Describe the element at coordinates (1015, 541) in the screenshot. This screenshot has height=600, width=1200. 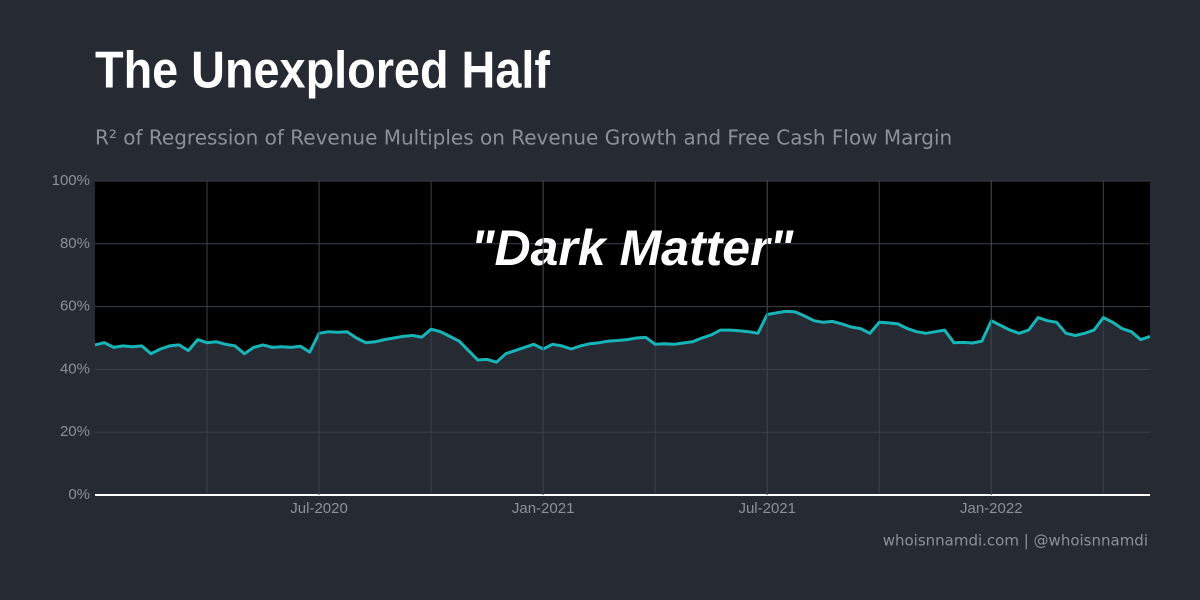
I see `source: whoisnnamdi.com | @whoisnnamdi` at that location.